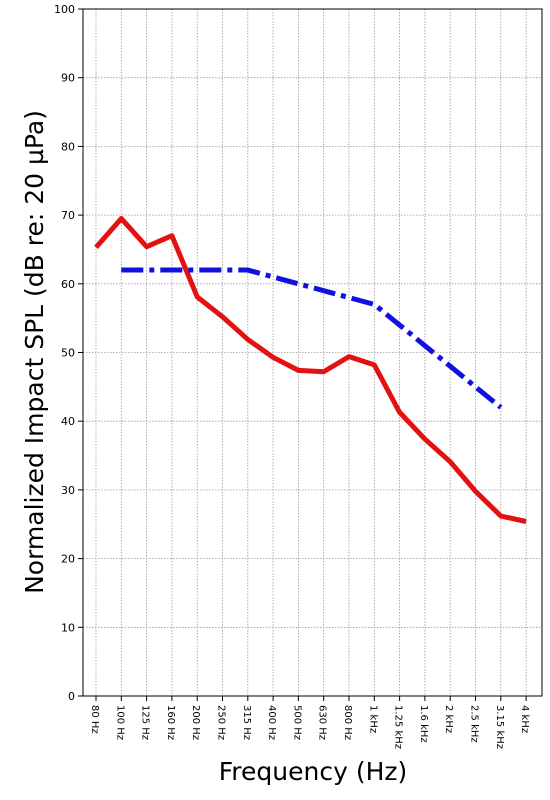  Describe the element at coordinates (246, 722) in the screenshot. I see `x-tick-label: 315 Hz` at that location.